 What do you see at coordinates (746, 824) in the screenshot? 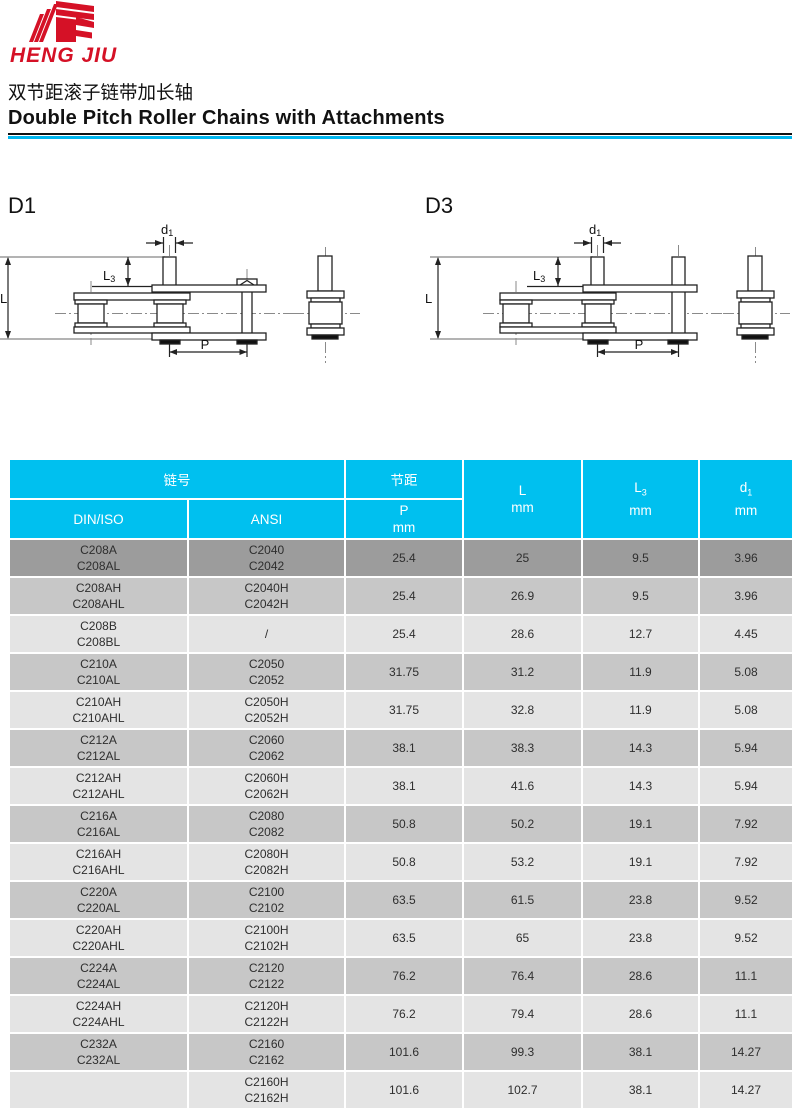
I see `d1-cell: 7.92` at bounding box center [746, 824].